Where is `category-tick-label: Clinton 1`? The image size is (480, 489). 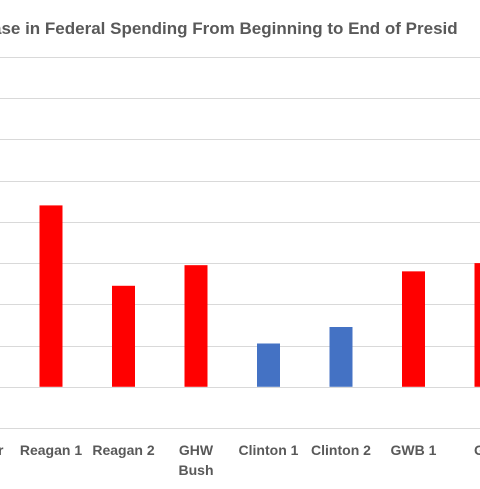 category-tick-label: Clinton 1 is located at coordinates (269, 450).